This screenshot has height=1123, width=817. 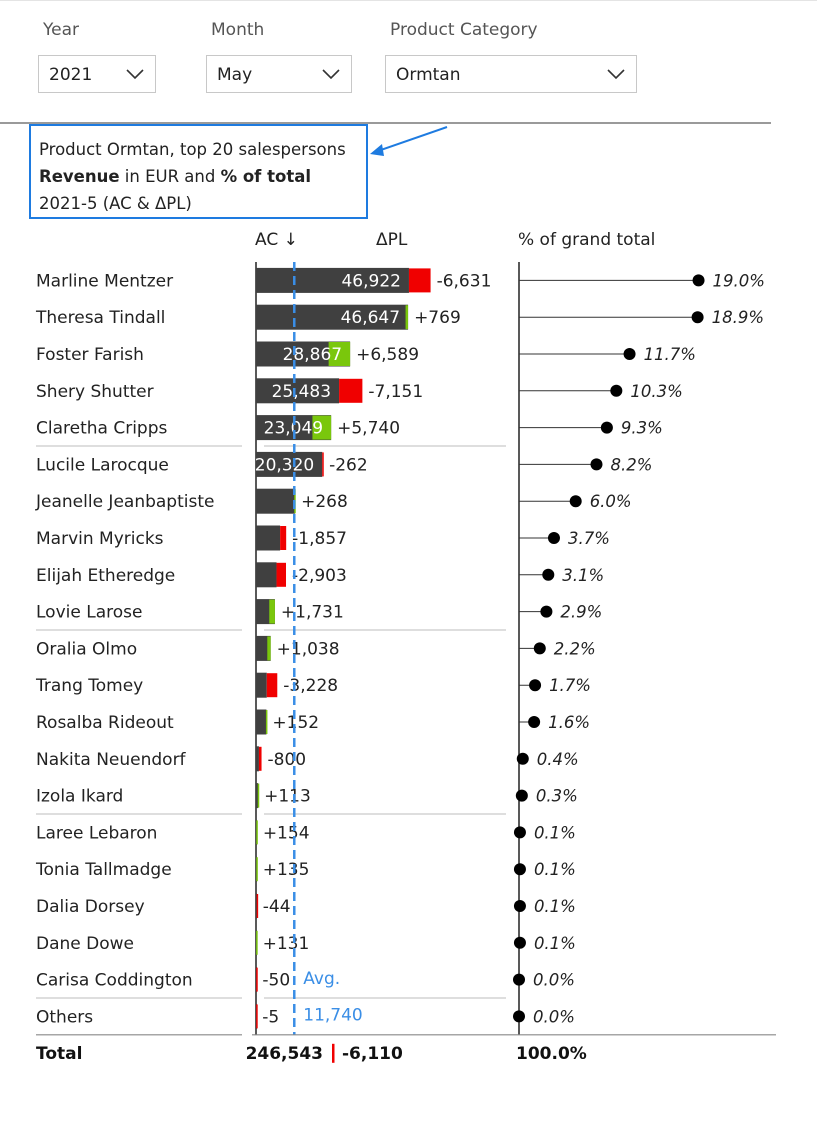 What do you see at coordinates (581, 612) in the screenshot?
I see `pct-value-label: 2.9%` at bounding box center [581, 612].